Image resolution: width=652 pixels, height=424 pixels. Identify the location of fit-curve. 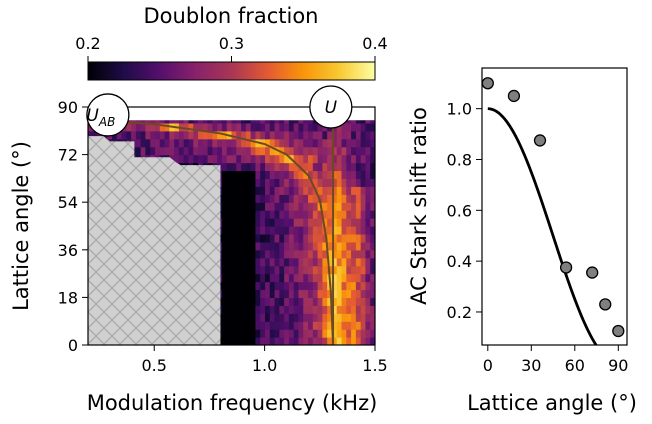
(542, 226).